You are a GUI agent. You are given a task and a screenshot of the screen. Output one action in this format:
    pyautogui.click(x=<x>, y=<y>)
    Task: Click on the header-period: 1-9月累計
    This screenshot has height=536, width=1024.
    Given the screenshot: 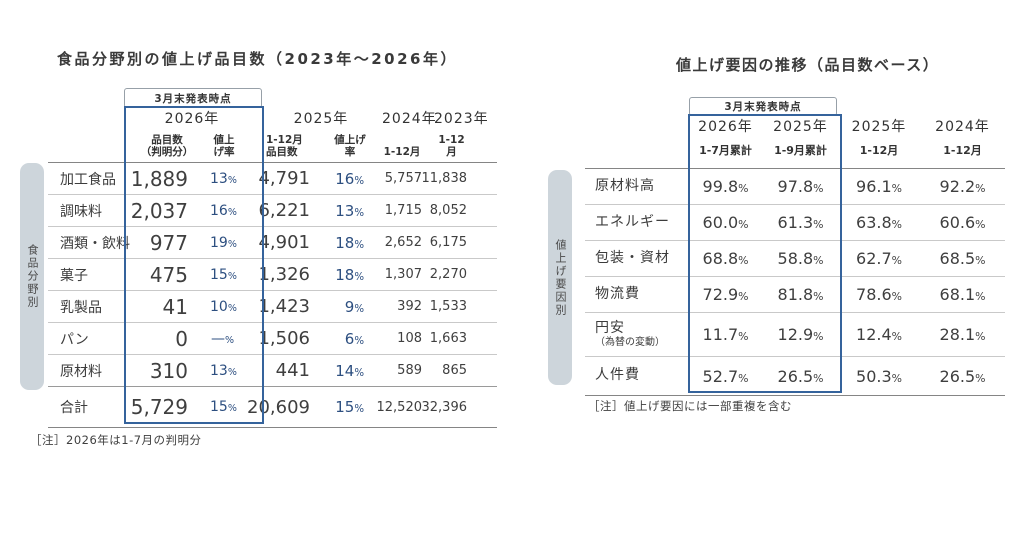 What is the action you would take?
    pyautogui.click(x=800, y=150)
    